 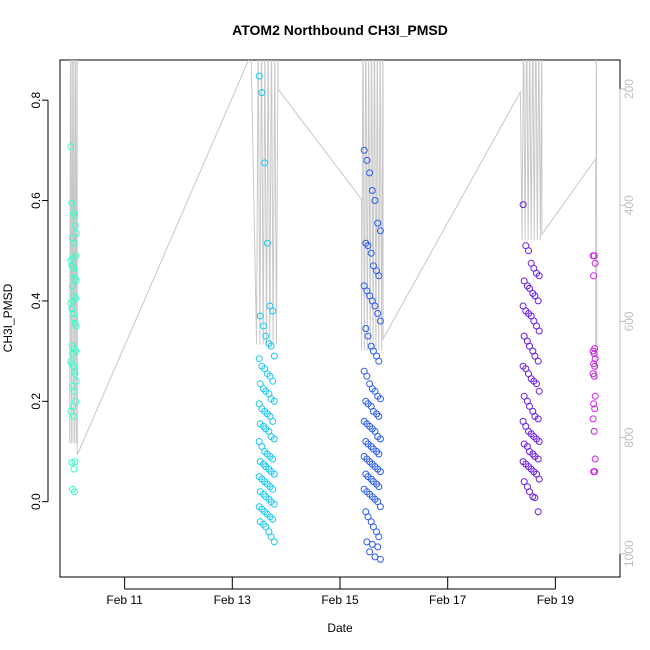 I want to click on x-tick-label: Feb 15, so click(x=340, y=600).